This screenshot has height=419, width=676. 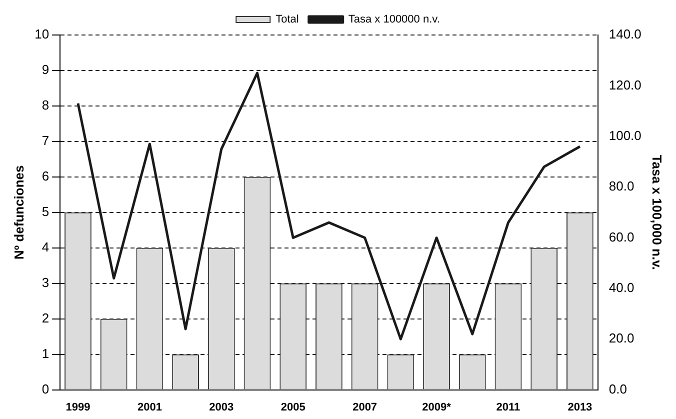 What do you see at coordinates (46, 176) in the screenshot?
I see `y-tick-label: 6` at bounding box center [46, 176].